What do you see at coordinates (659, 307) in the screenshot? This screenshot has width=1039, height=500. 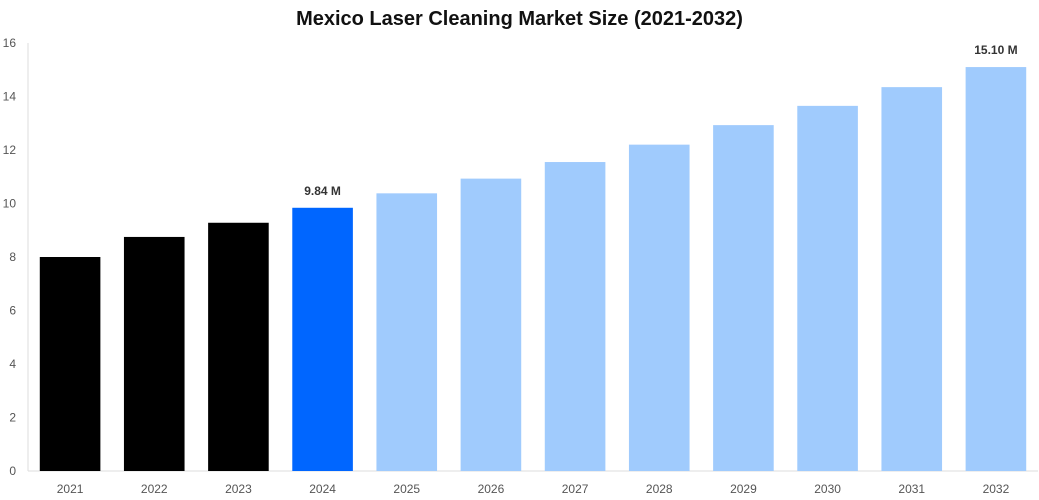 I see `bar-2028` at bounding box center [659, 307].